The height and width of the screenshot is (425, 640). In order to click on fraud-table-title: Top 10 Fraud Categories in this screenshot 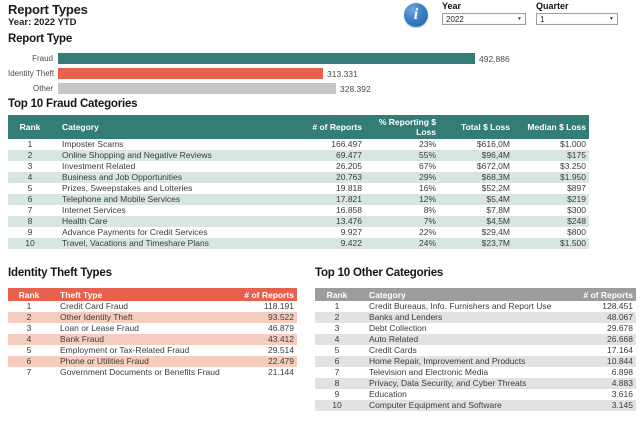, I will do `click(73, 104)`.